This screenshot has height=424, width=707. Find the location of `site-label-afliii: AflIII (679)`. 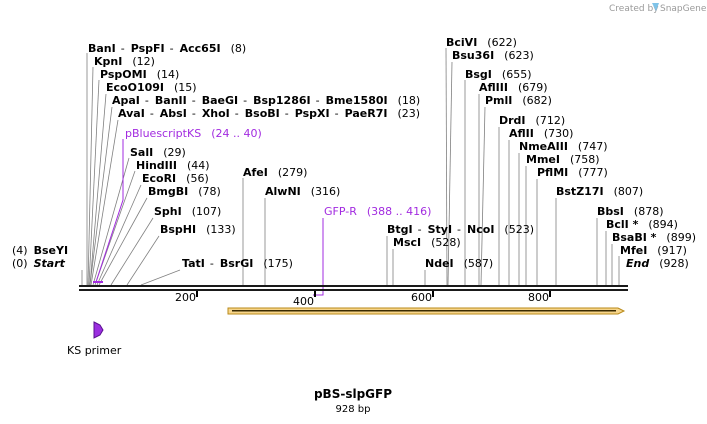

site-label-afliii: AflIII (679) is located at coordinates (513, 87).